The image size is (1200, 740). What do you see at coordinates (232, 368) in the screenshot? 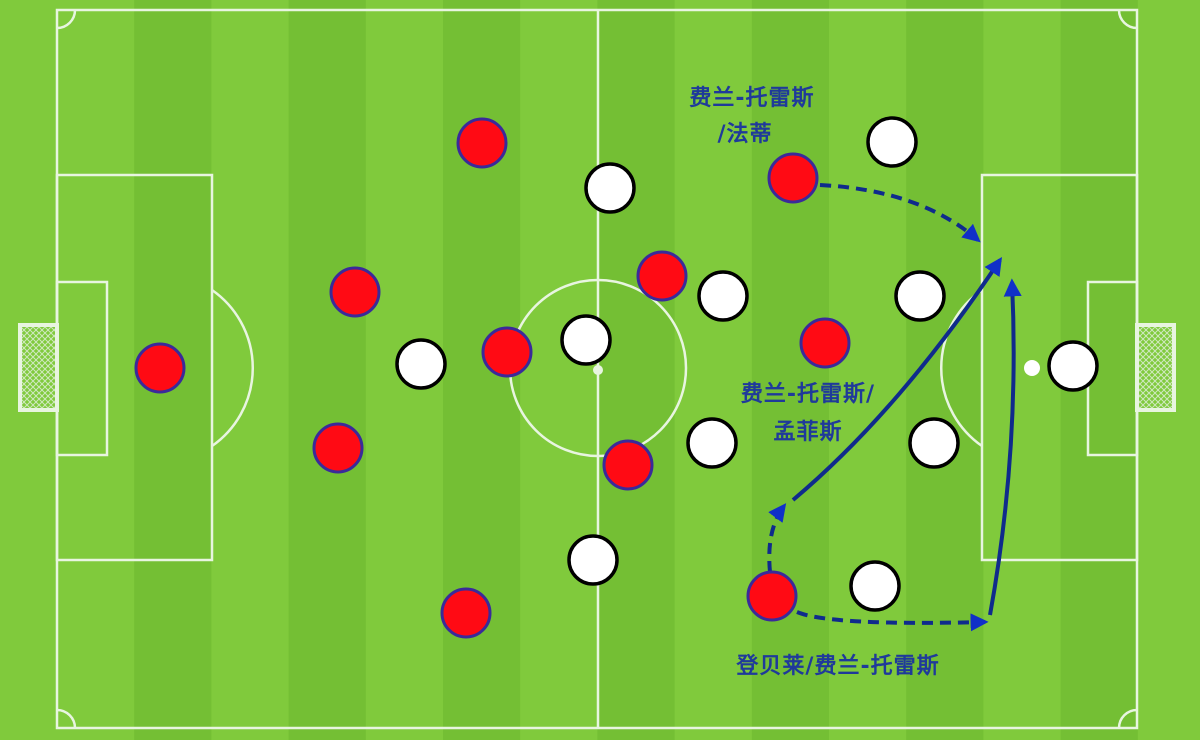
I see `left-penalty-arc` at bounding box center [232, 368].